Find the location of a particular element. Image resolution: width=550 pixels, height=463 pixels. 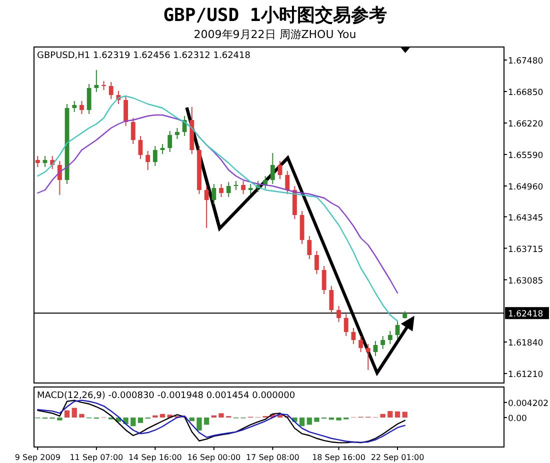

ref-line-label: 1.62418 is located at coordinates (526, 315).